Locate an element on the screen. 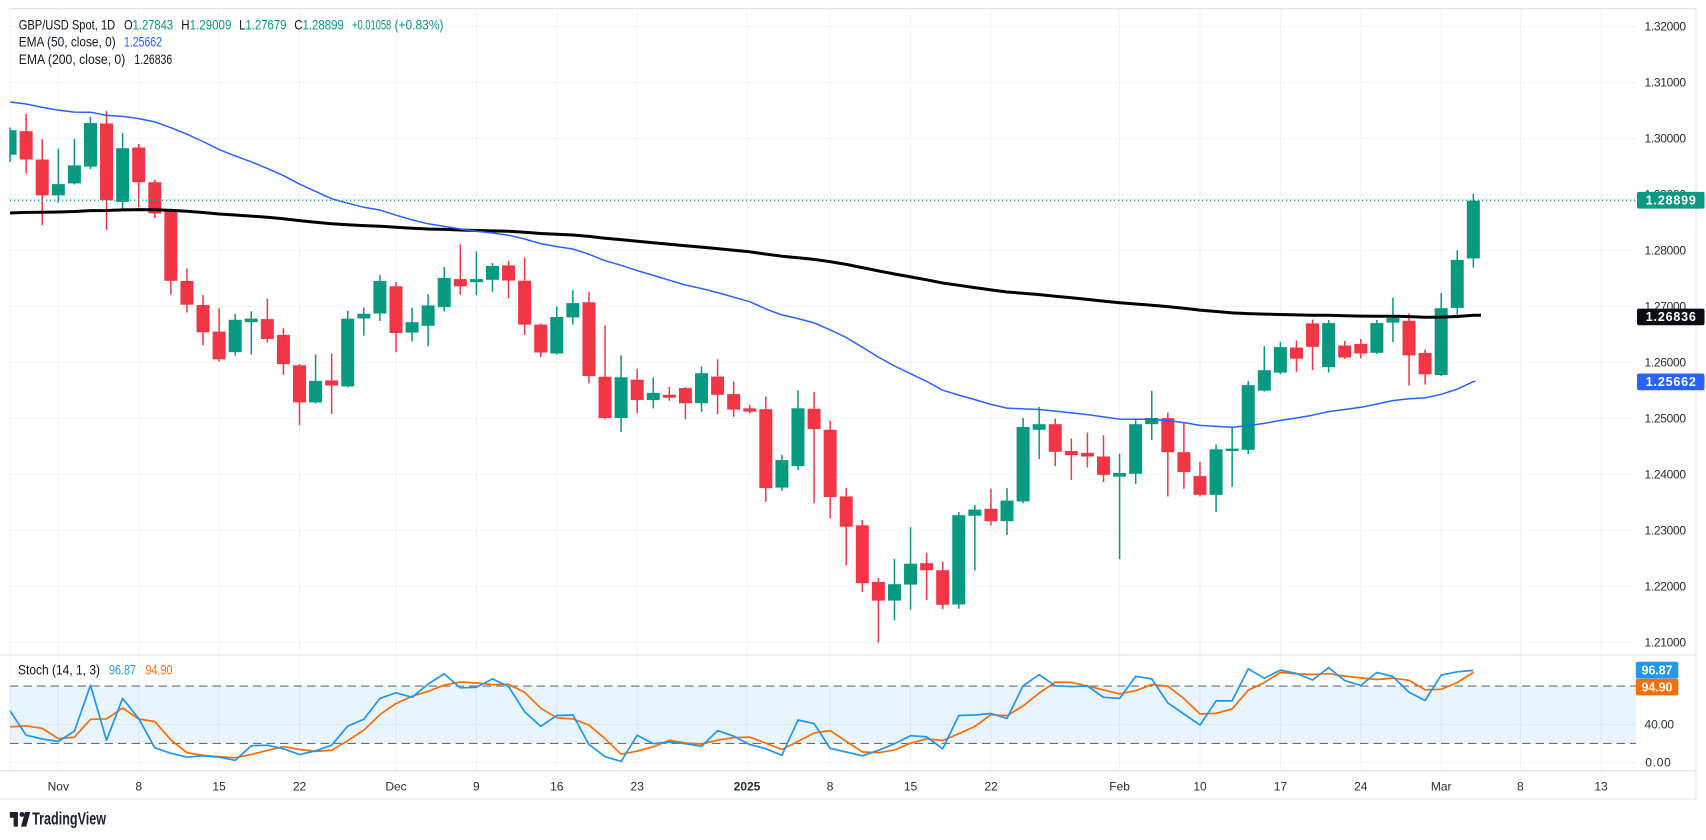 The height and width of the screenshot is (840, 1706). svg-text: GBP/USD Spot, 1D is located at coordinates (67, 25).